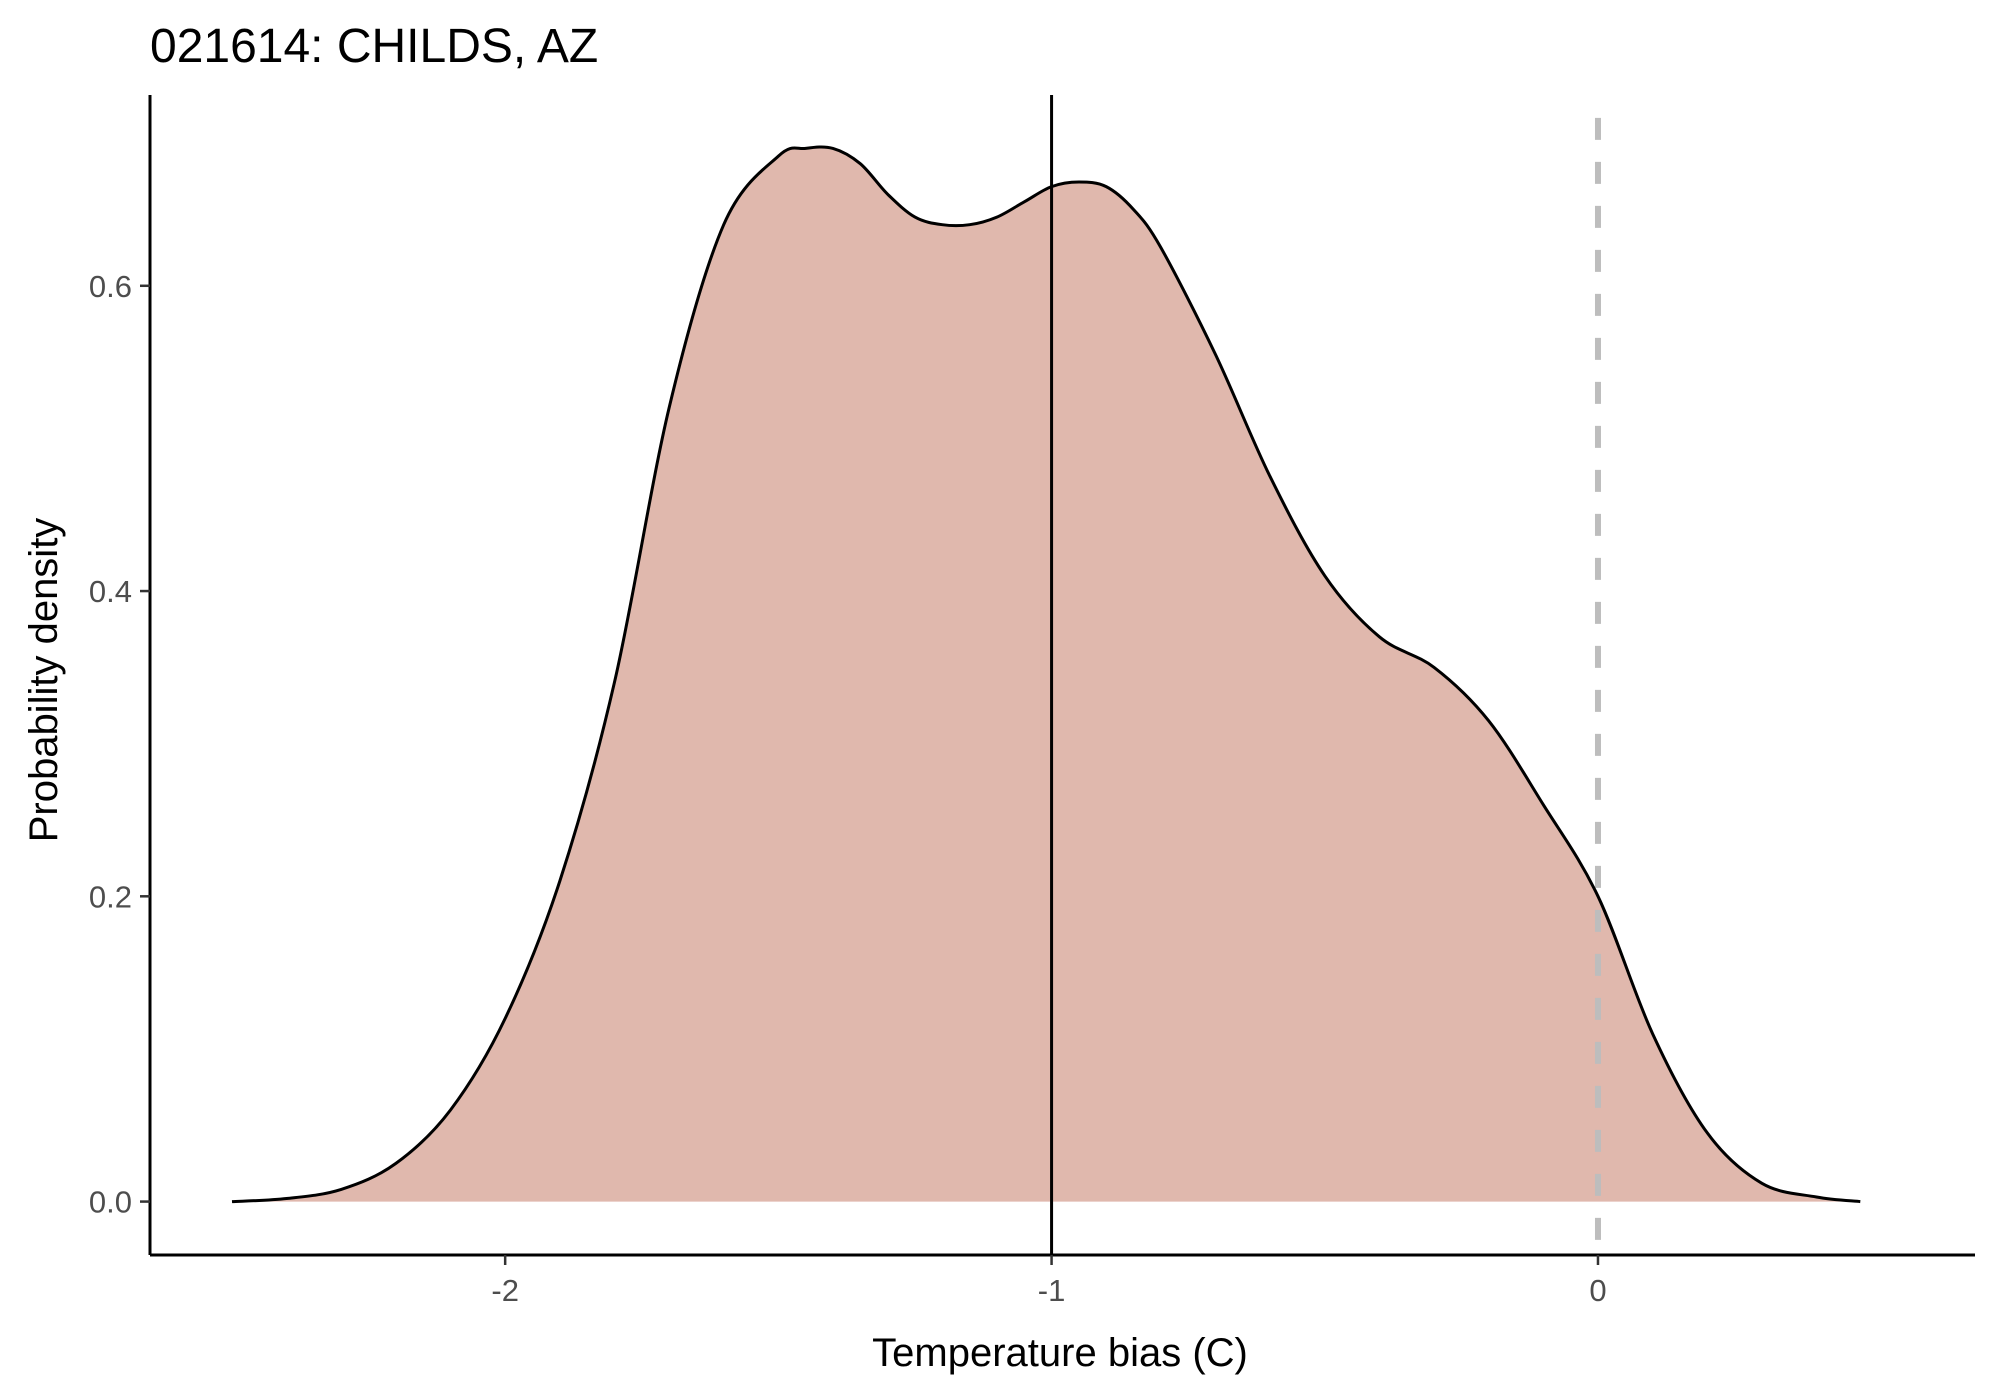 The height and width of the screenshot is (1384, 1990). Describe the element at coordinates (505, 1290) in the screenshot. I see `x-tick-label: -2` at that location.